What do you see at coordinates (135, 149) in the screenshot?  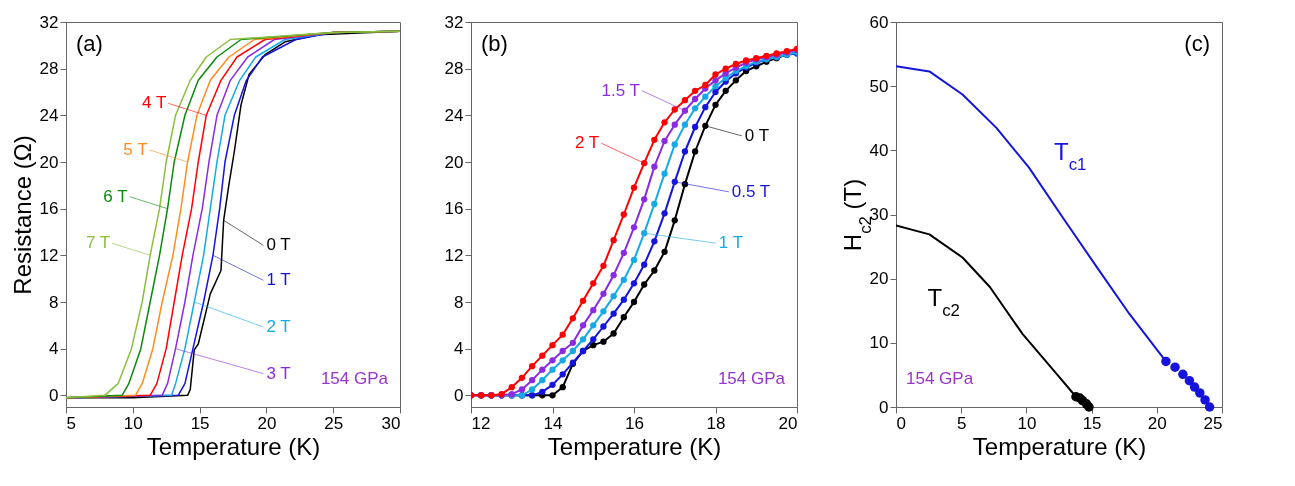 I see `legend-label: 5 T` at bounding box center [135, 149].